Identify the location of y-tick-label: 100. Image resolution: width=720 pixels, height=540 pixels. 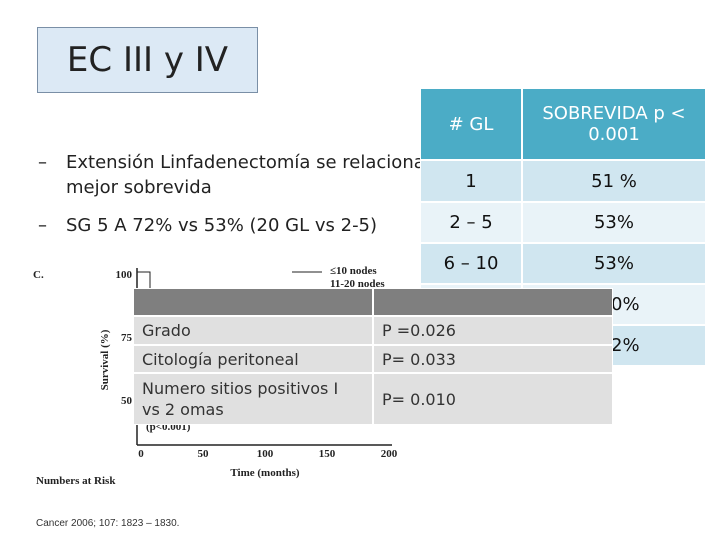
(124, 275).